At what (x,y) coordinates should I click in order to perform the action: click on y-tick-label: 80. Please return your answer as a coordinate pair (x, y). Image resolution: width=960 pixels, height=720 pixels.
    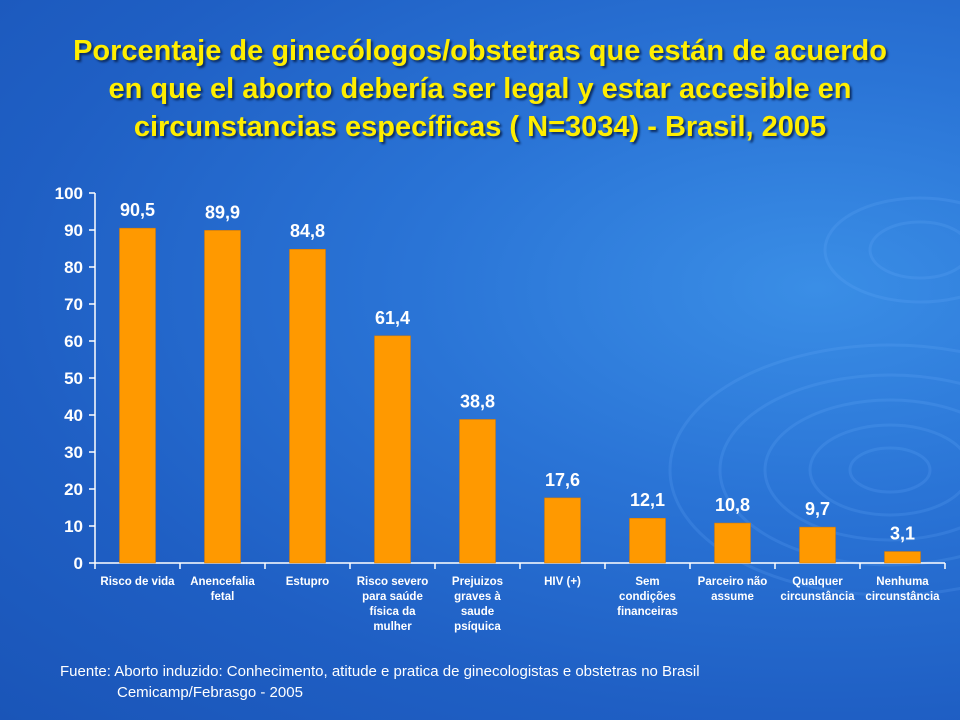
    Looking at the image, I should click on (73, 267).